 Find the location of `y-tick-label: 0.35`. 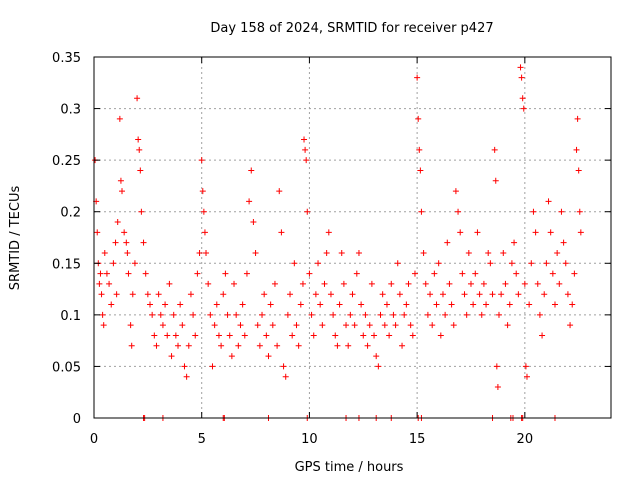

y-tick-label: 0.35 is located at coordinates (66, 58).